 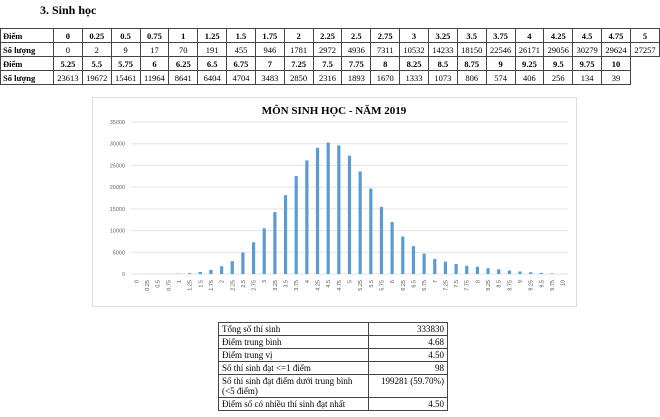 What do you see at coordinates (500, 49) in the screenshot?
I see `table-cell: 22546` at bounding box center [500, 49].